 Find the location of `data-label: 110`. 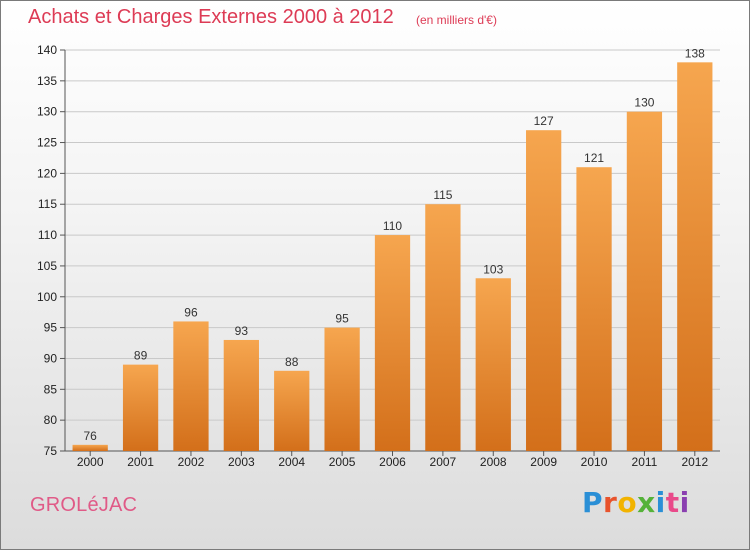

data-label: 110 is located at coordinates (392, 226).